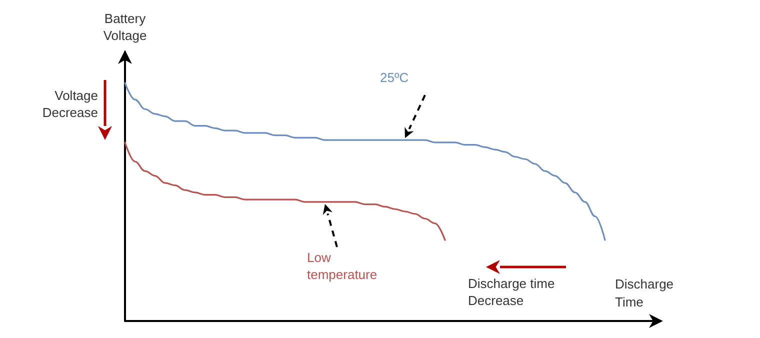  I want to click on y-axis-title: Battery Voltage, so click(125, 27).